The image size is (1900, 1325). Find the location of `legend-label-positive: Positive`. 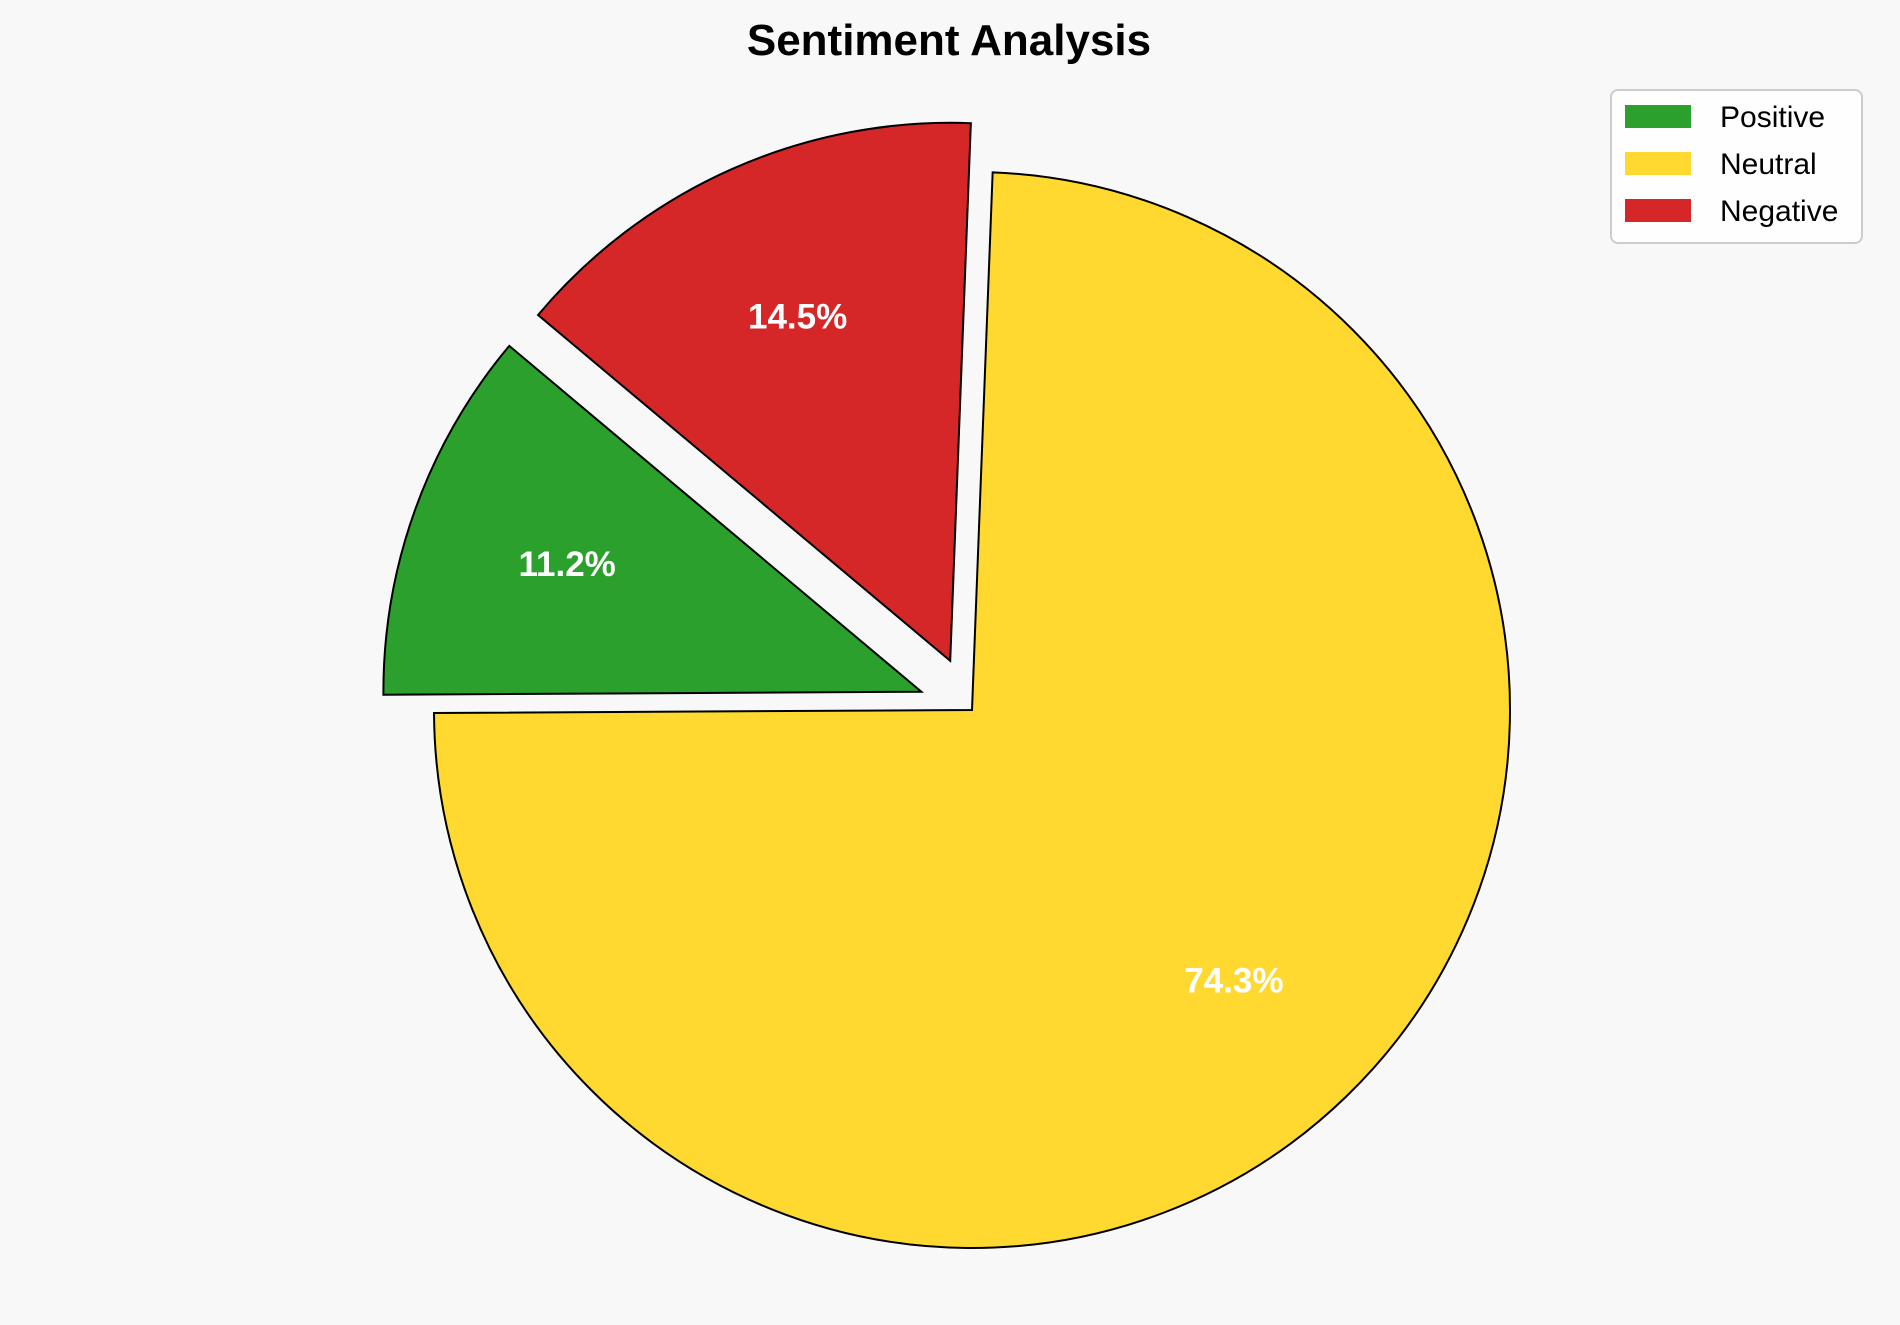

legend-label-positive: Positive is located at coordinates (1772, 117).